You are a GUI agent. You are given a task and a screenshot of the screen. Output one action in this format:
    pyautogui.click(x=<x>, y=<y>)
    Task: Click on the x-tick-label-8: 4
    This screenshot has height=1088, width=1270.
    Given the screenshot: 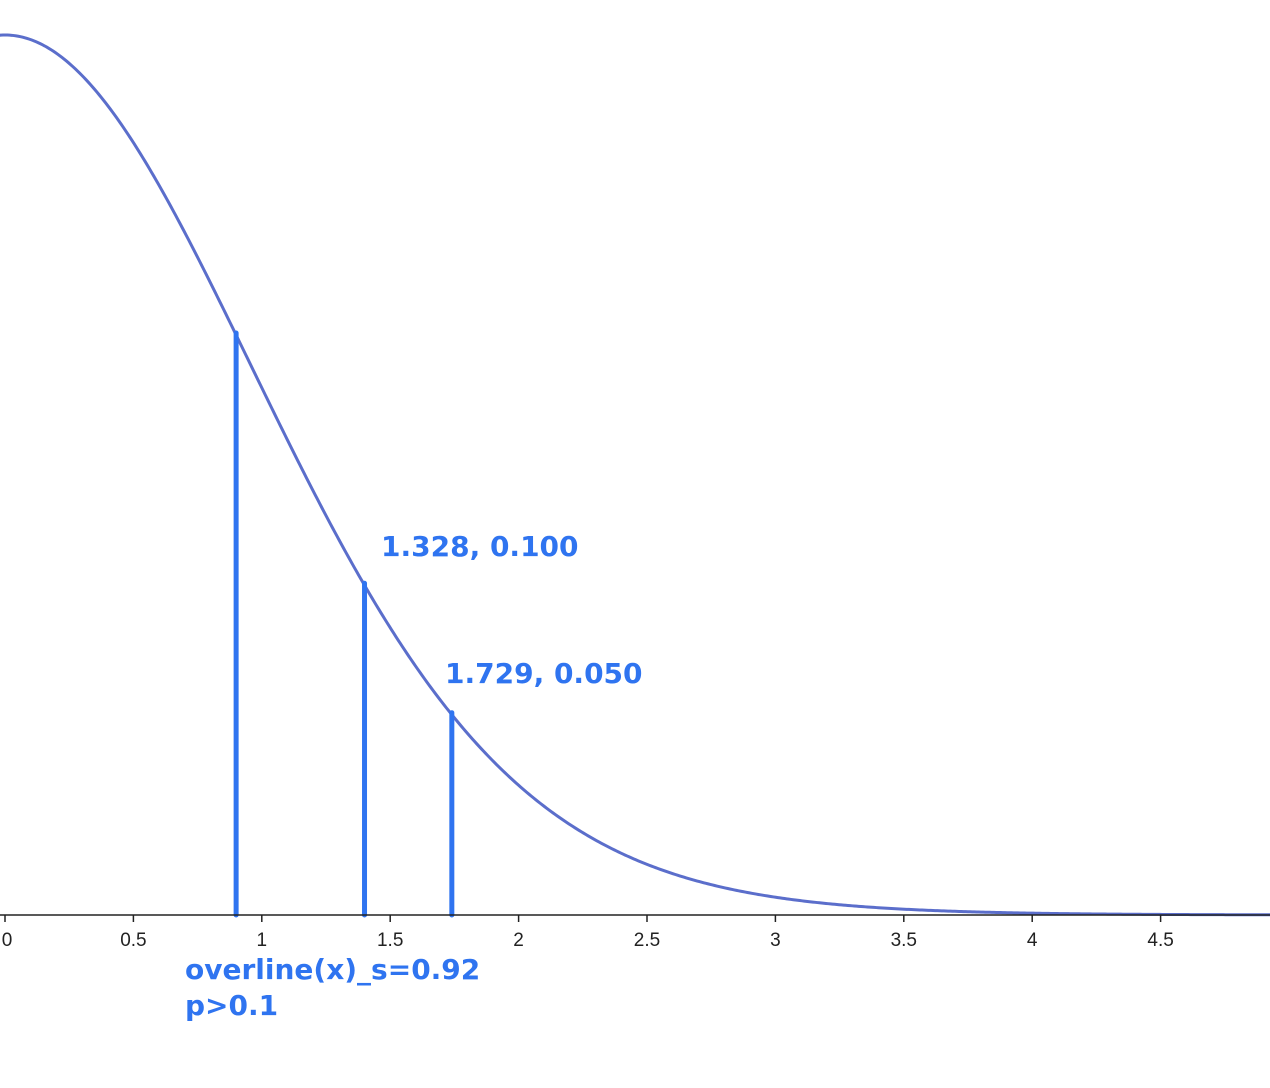 What is the action you would take?
    pyautogui.click(x=1032, y=940)
    